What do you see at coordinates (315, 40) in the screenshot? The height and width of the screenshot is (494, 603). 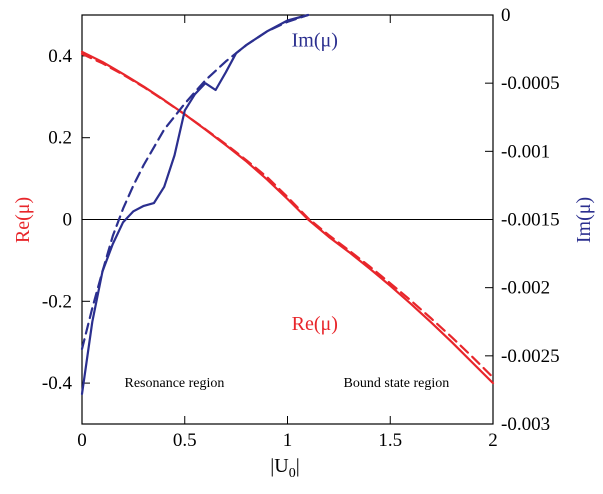 I see `series-label-im: Im(μ)` at bounding box center [315, 40].